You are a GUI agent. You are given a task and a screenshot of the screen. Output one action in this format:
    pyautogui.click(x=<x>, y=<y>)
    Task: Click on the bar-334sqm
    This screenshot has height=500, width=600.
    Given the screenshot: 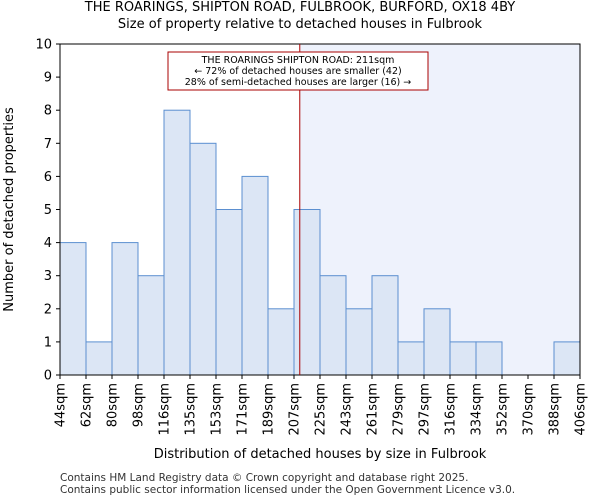 What is the action you would take?
    pyautogui.click(x=489, y=358)
    